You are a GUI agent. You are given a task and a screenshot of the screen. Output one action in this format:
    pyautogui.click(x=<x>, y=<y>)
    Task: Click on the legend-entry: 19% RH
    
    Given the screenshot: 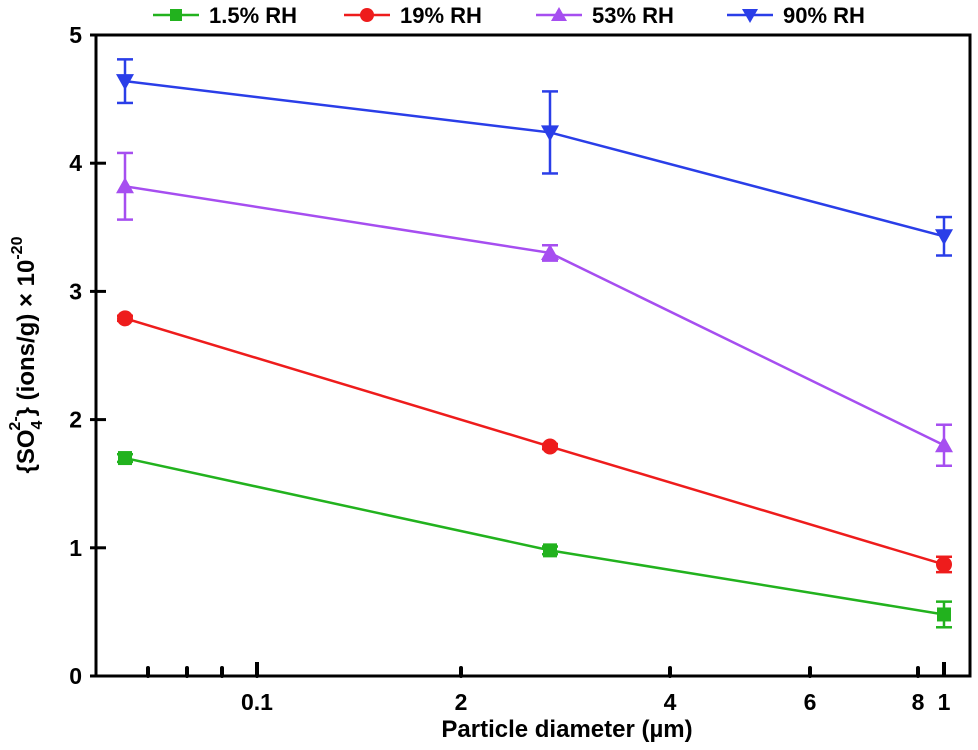 What is the action you would take?
    pyautogui.click(x=413, y=15)
    